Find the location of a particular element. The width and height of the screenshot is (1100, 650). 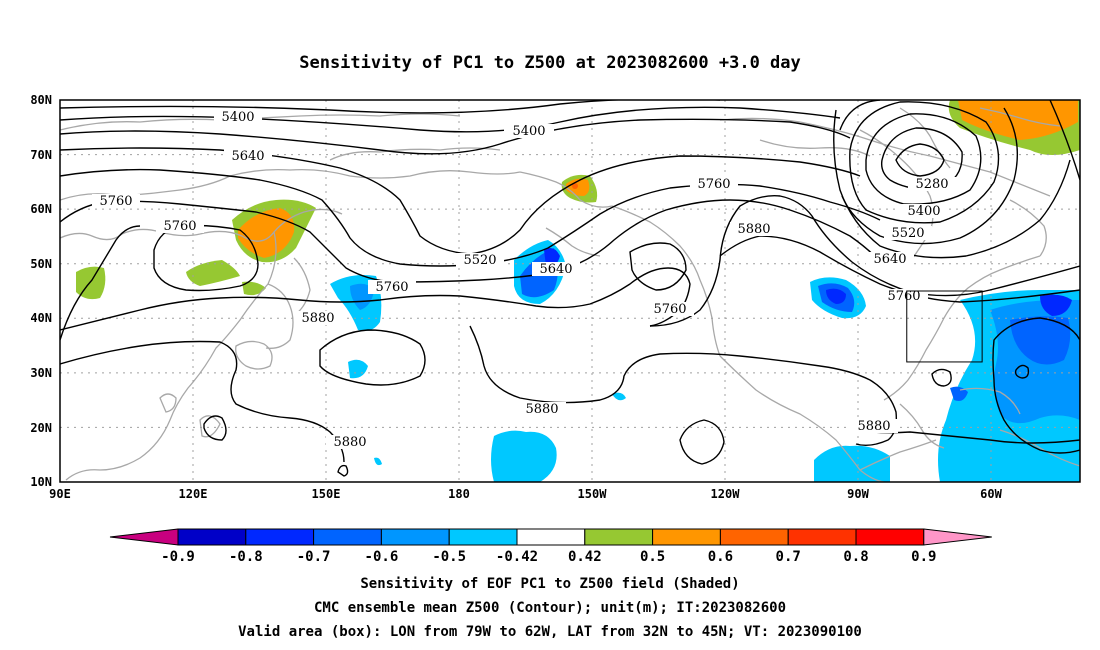

lon-label: 180 is located at coordinates (459, 494).